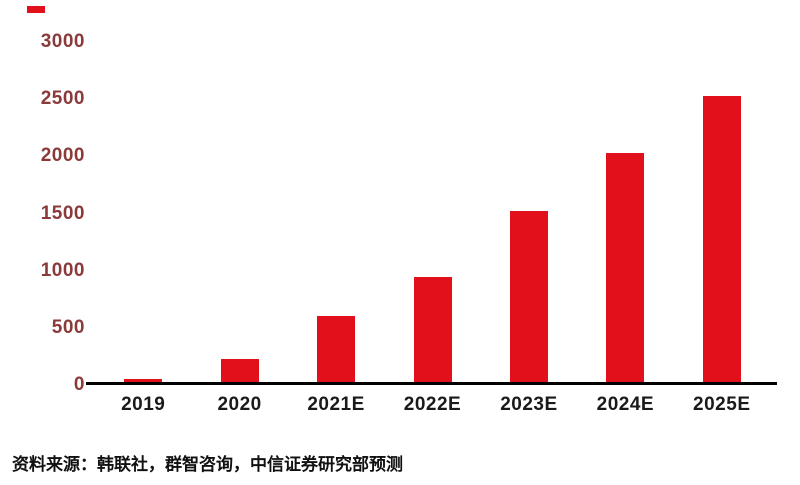 The width and height of the screenshot is (800, 485). Describe the element at coordinates (239, 404) in the screenshot. I see `x-tick-label: 2020` at that location.